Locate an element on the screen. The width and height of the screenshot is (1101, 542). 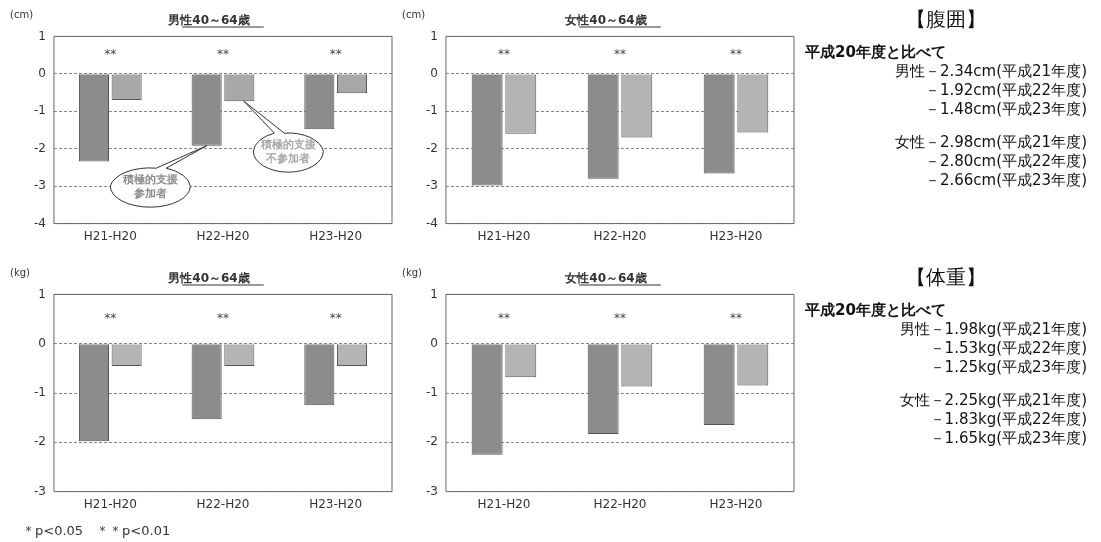
text: ＊p<0.05 ＊＊p<0.01 is located at coordinates (96, 531).